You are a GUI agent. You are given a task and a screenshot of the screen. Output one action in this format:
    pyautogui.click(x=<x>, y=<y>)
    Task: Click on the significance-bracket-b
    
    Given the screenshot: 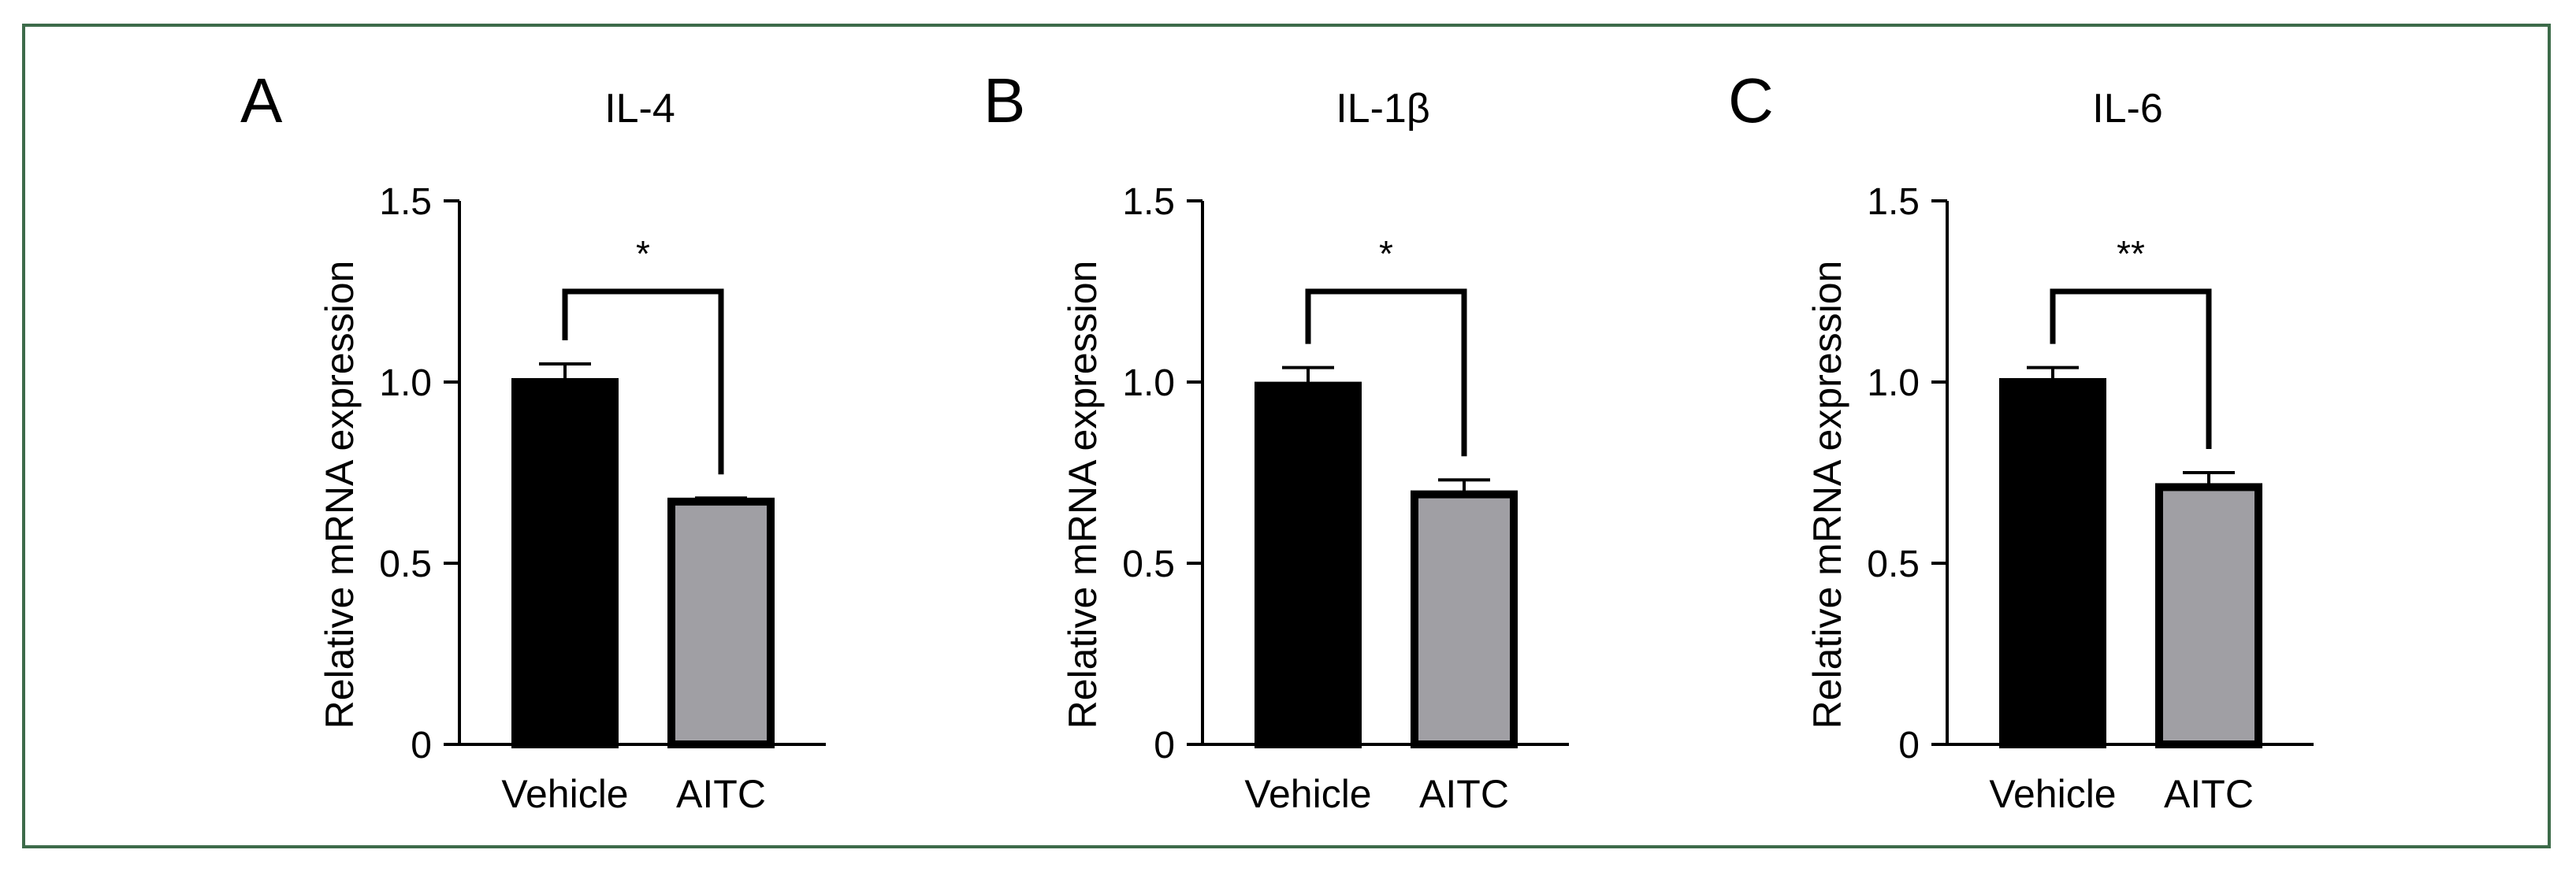 What is the action you would take?
    pyautogui.click(x=1386, y=373)
    